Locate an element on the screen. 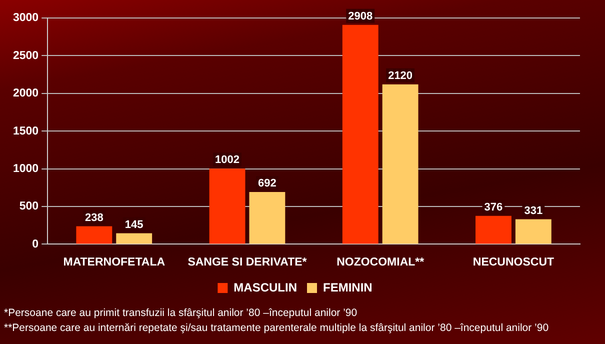 This screenshot has height=344, width=605. y-tick-label: 1500 is located at coordinates (25, 131).